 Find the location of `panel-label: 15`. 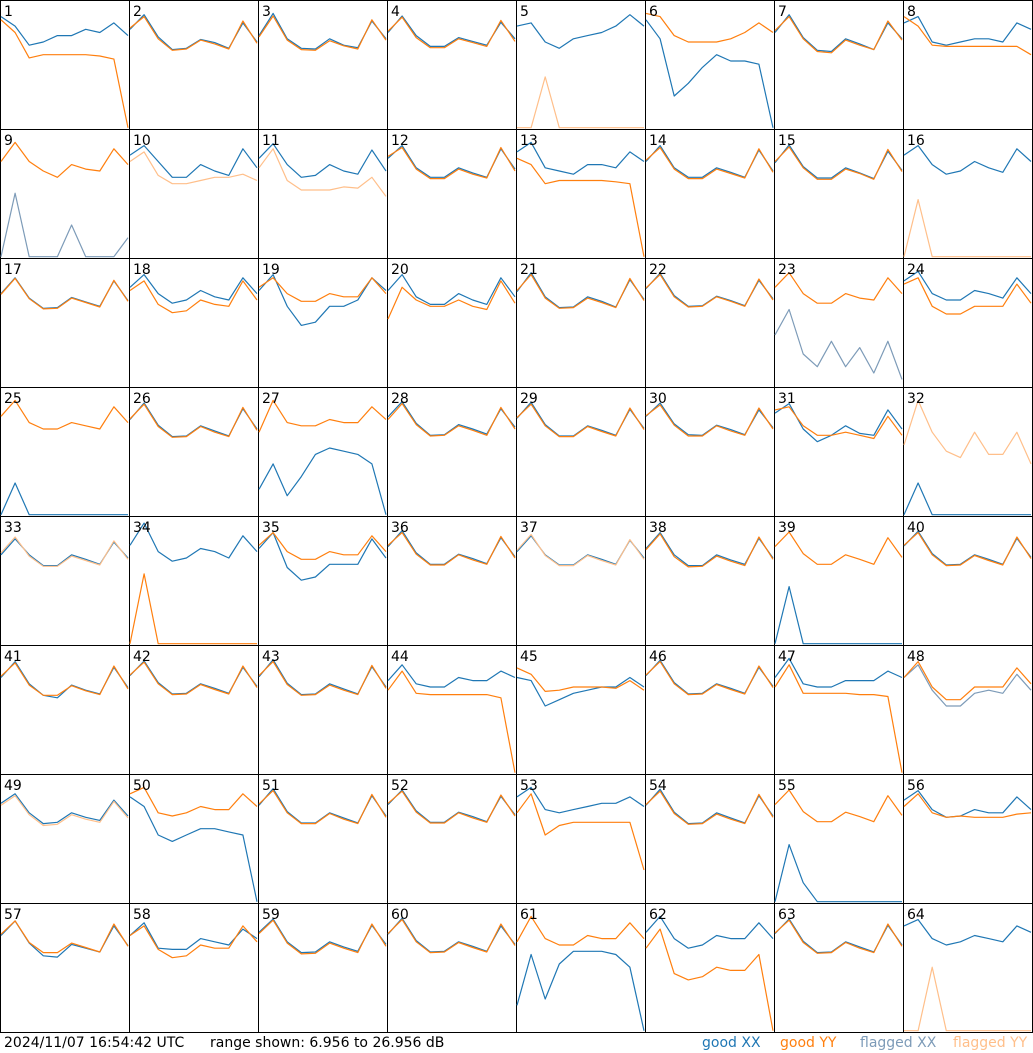

panel-label: 15 is located at coordinates (787, 141).